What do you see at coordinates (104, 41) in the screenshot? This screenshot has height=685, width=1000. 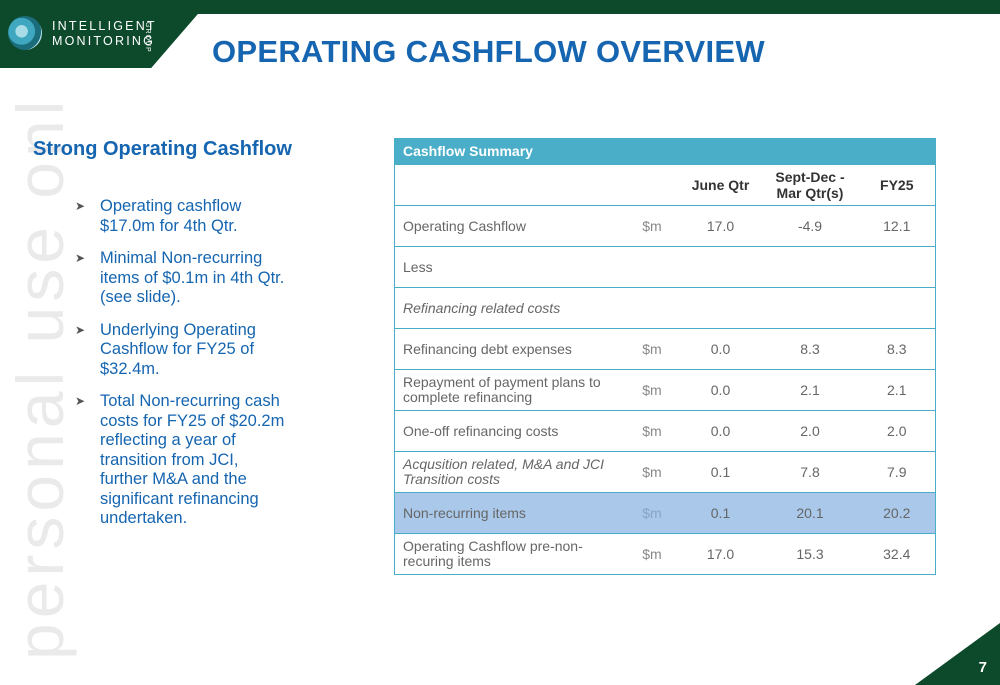 I see `logo-line-2: MONITORING` at bounding box center [104, 41].